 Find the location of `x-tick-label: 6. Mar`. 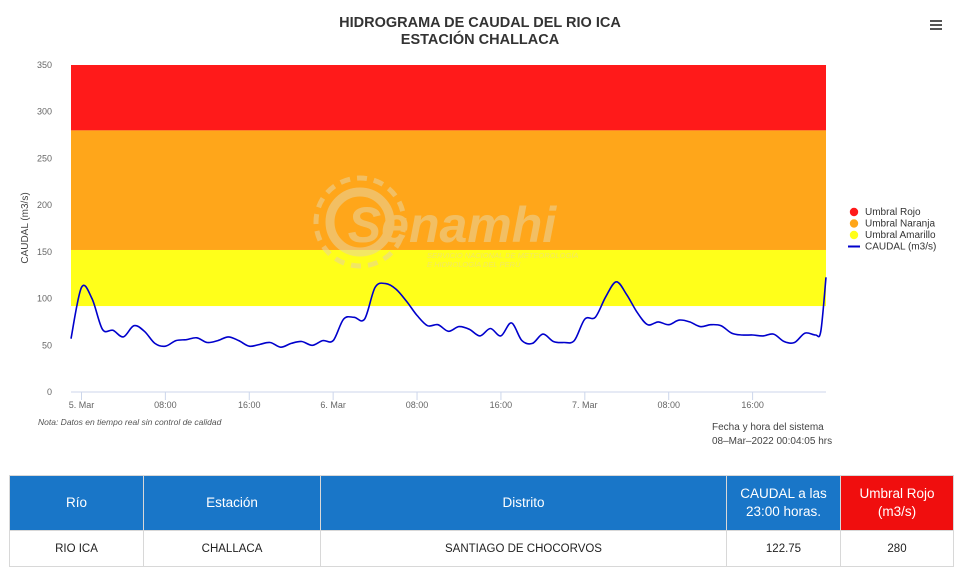

x-tick-label: 6. Mar is located at coordinates (333, 405).